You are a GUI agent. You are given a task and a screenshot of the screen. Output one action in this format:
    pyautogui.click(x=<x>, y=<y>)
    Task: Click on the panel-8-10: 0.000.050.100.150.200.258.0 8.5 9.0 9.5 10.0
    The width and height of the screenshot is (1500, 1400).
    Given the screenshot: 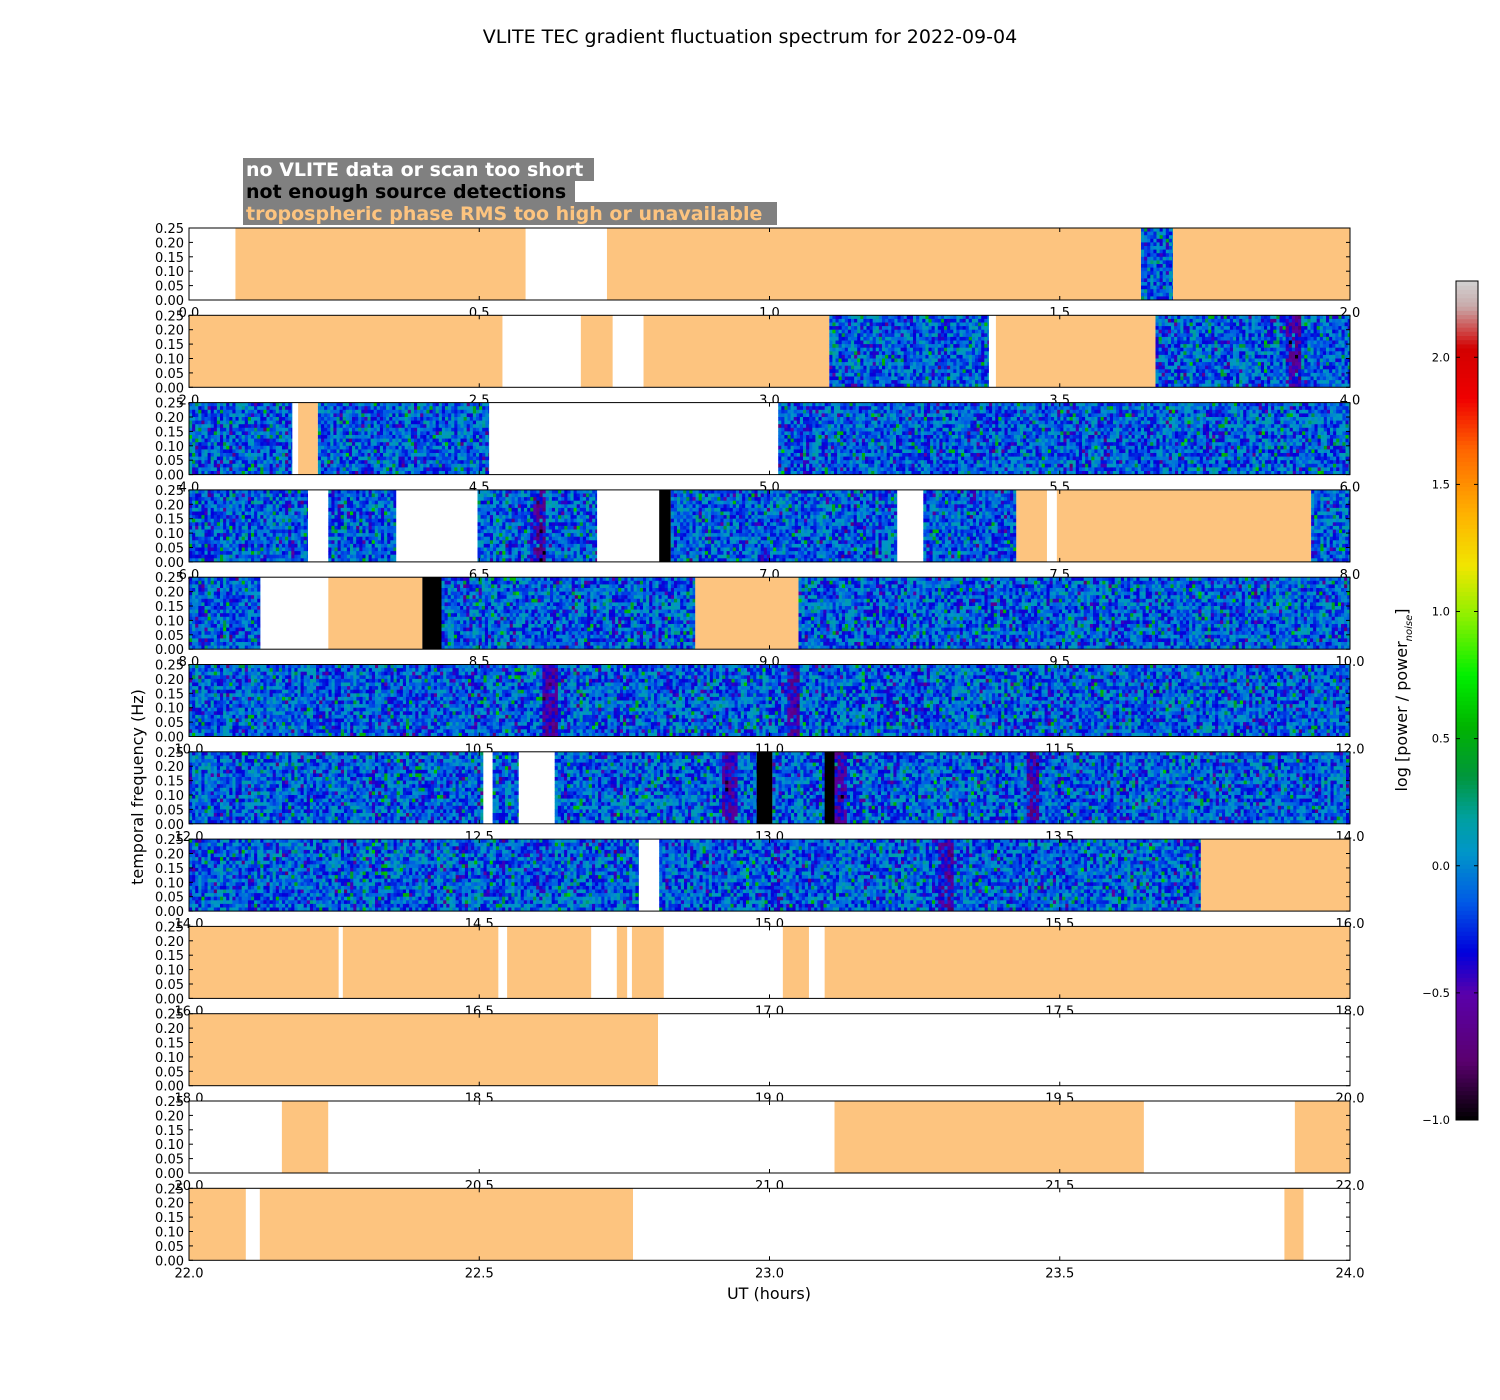 What is the action you would take?
    pyautogui.click(x=759, y=620)
    